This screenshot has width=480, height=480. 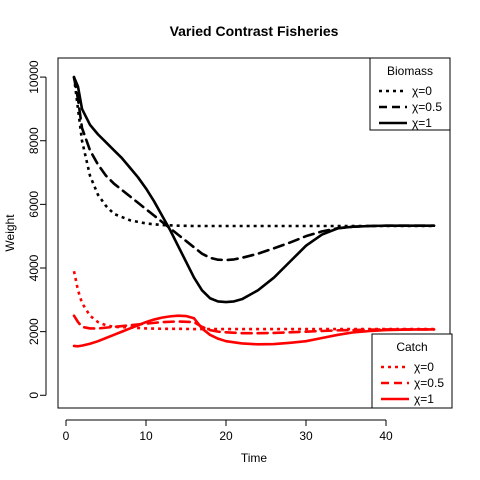 I want to click on y-tick-label: 2000, so click(x=34, y=331).